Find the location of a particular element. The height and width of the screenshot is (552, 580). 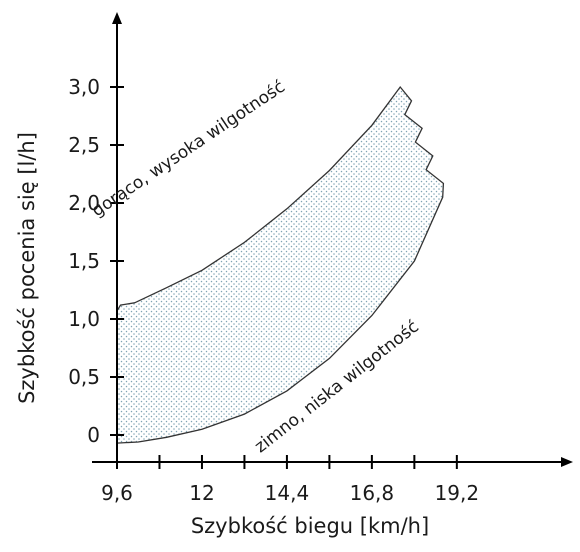

y-axis-title: Szybkość pocenia się [l/h] is located at coordinates (27, 268).